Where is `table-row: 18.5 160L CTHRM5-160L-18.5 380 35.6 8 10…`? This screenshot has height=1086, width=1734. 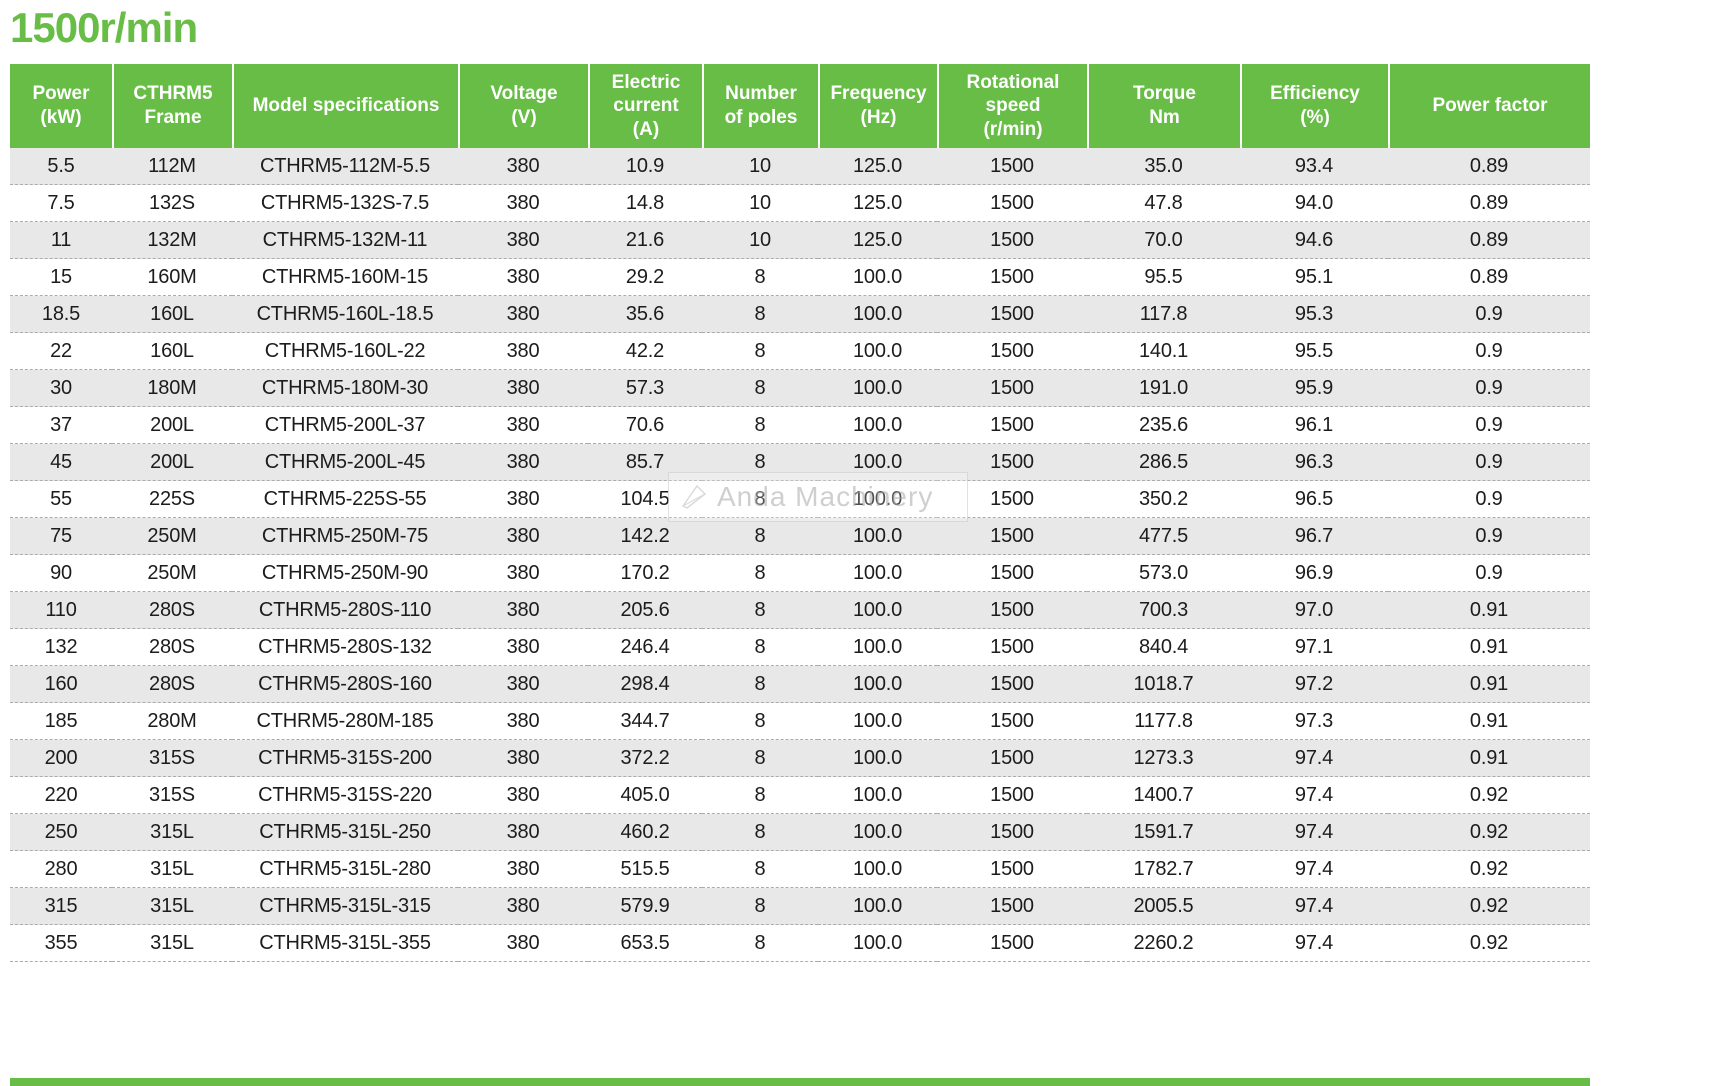
table-row: 18.5 160L CTHRM5-160L-18.5 380 35.6 8 10… is located at coordinates (800, 314).